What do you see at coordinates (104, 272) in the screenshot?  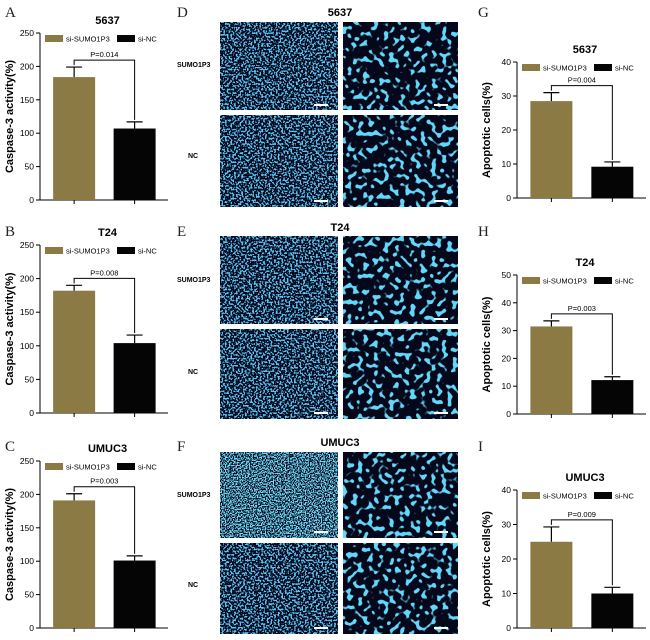 I see `p-value-label: P=0.008` at bounding box center [104, 272].